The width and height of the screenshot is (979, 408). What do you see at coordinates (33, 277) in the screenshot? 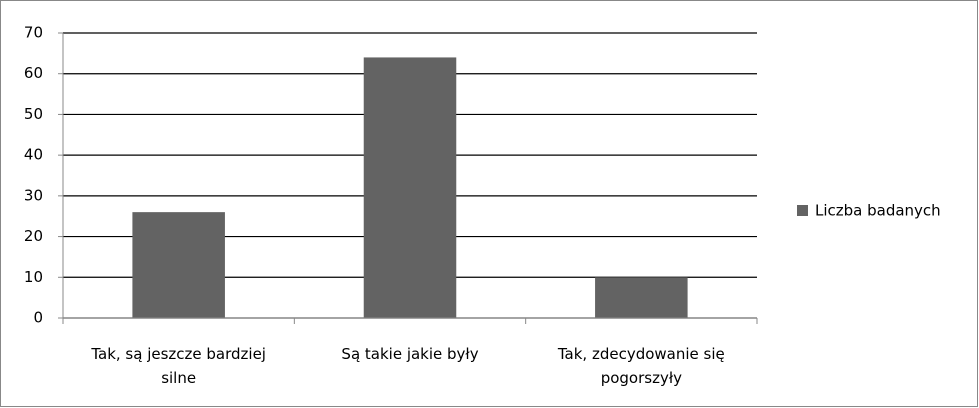
I see `y-tick-label: 10` at bounding box center [33, 277].